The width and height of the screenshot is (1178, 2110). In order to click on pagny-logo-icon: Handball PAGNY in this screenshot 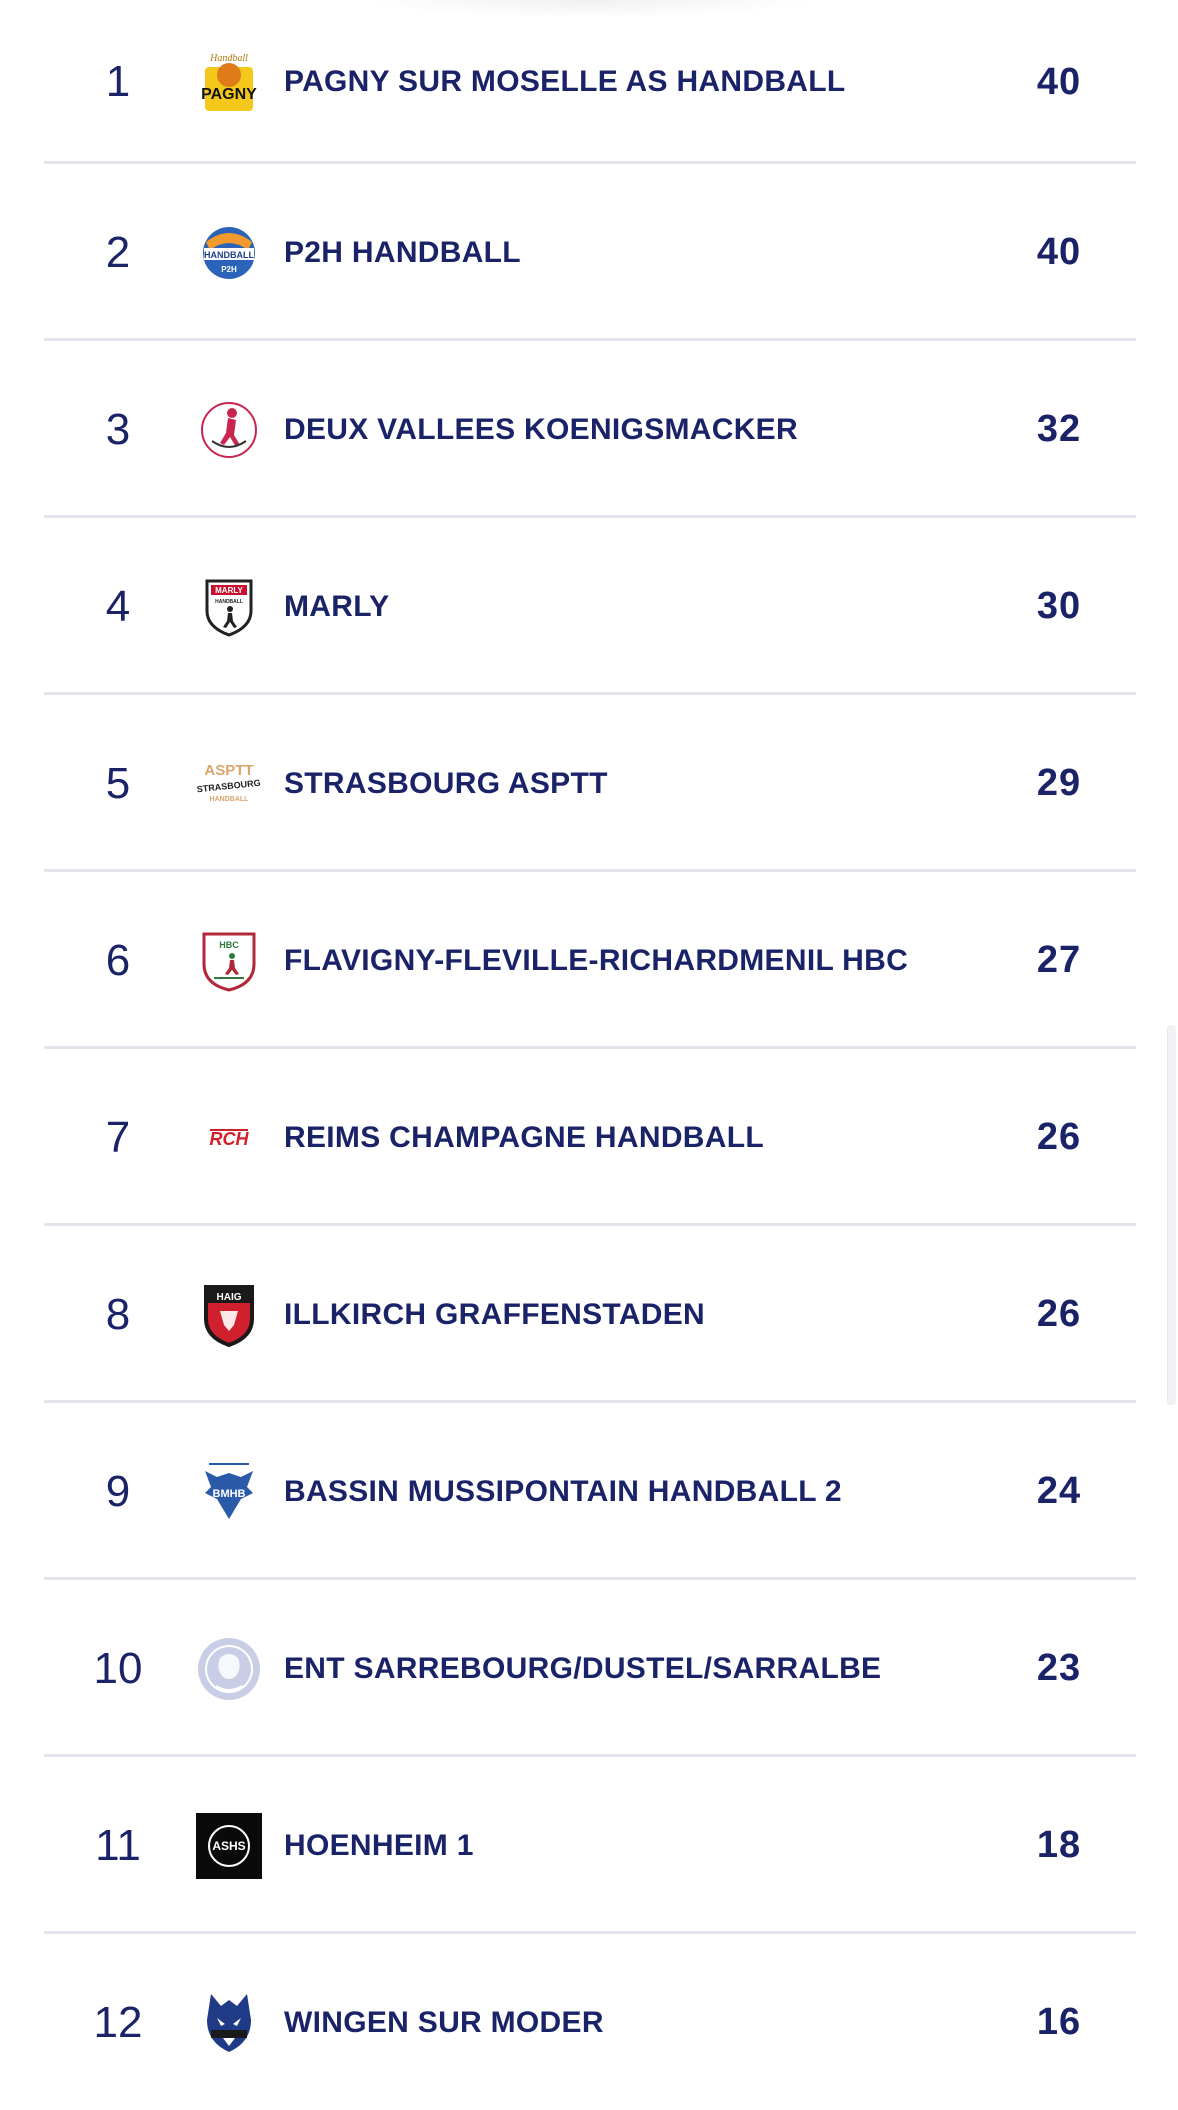, I will do `click(229, 82)`.